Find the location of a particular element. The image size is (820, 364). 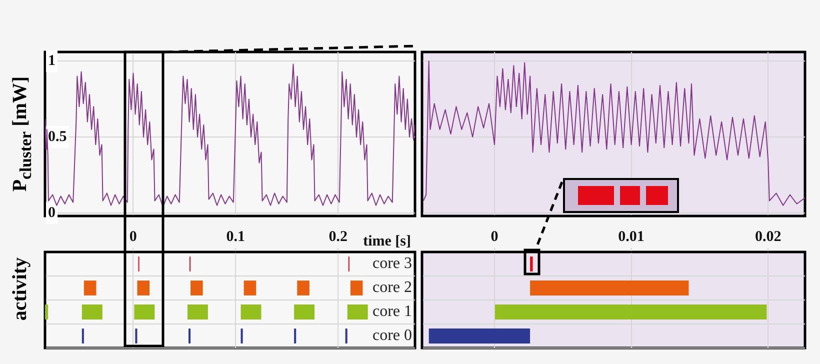

y-tick-label: 0 is located at coordinates (52, 212).